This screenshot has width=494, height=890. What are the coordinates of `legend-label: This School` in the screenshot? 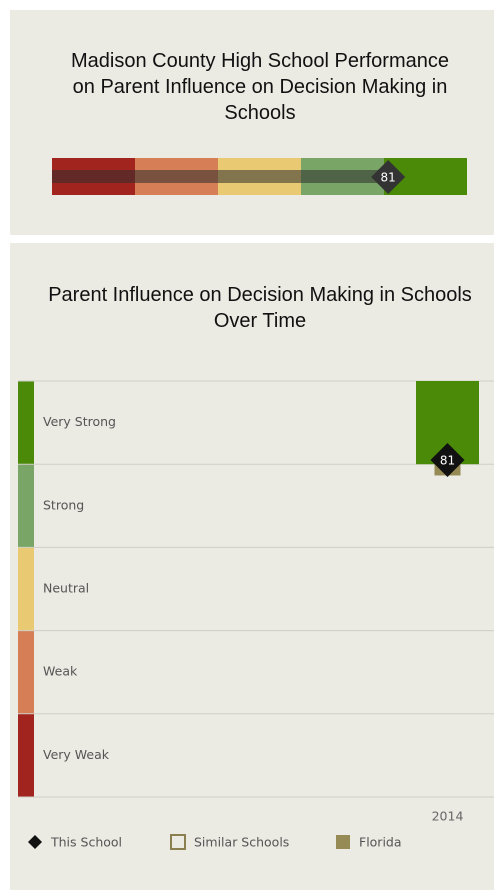 It's located at (86, 842).